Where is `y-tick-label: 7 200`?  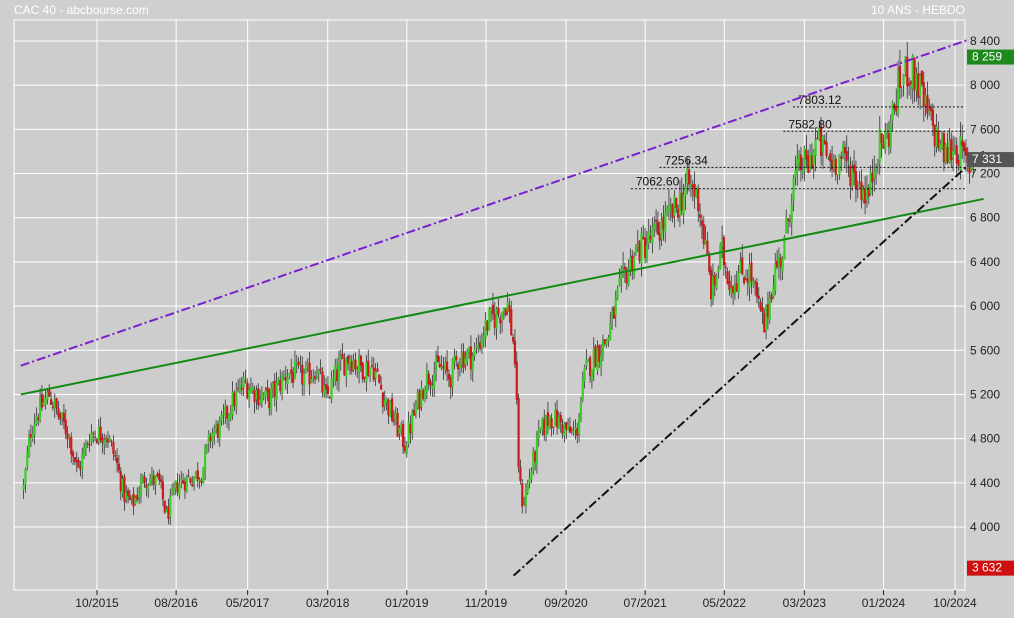
y-tick-label: 7 200 is located at coordinates (985, 174).